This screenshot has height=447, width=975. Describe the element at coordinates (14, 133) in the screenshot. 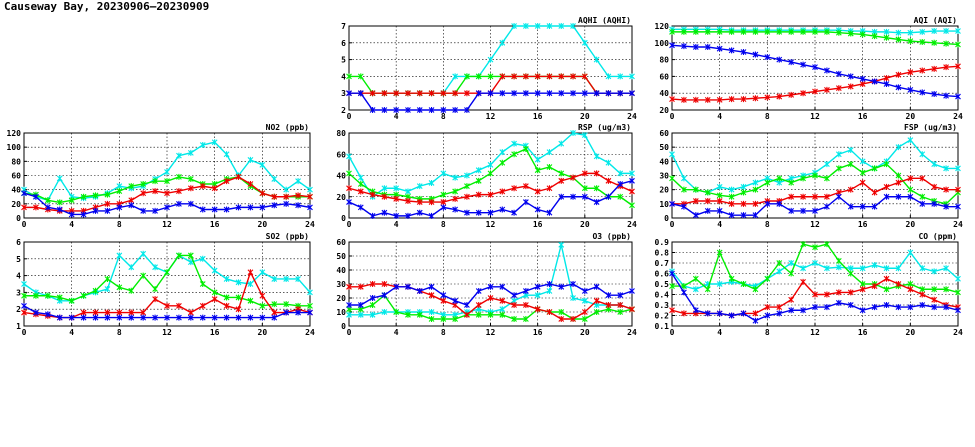

I see `y-tick-label: 120` at that location.